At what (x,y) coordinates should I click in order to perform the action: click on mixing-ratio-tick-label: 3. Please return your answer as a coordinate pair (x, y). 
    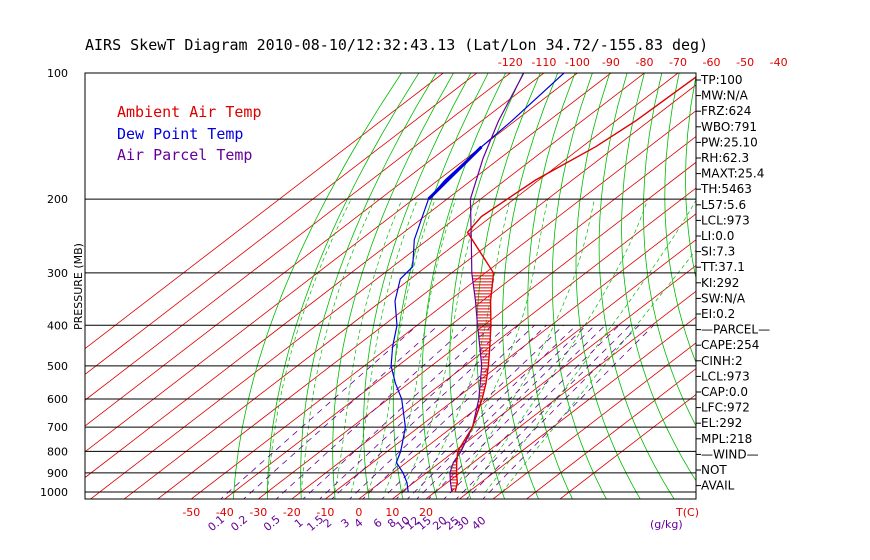
    Looking at the image, I should click on (345, 523).